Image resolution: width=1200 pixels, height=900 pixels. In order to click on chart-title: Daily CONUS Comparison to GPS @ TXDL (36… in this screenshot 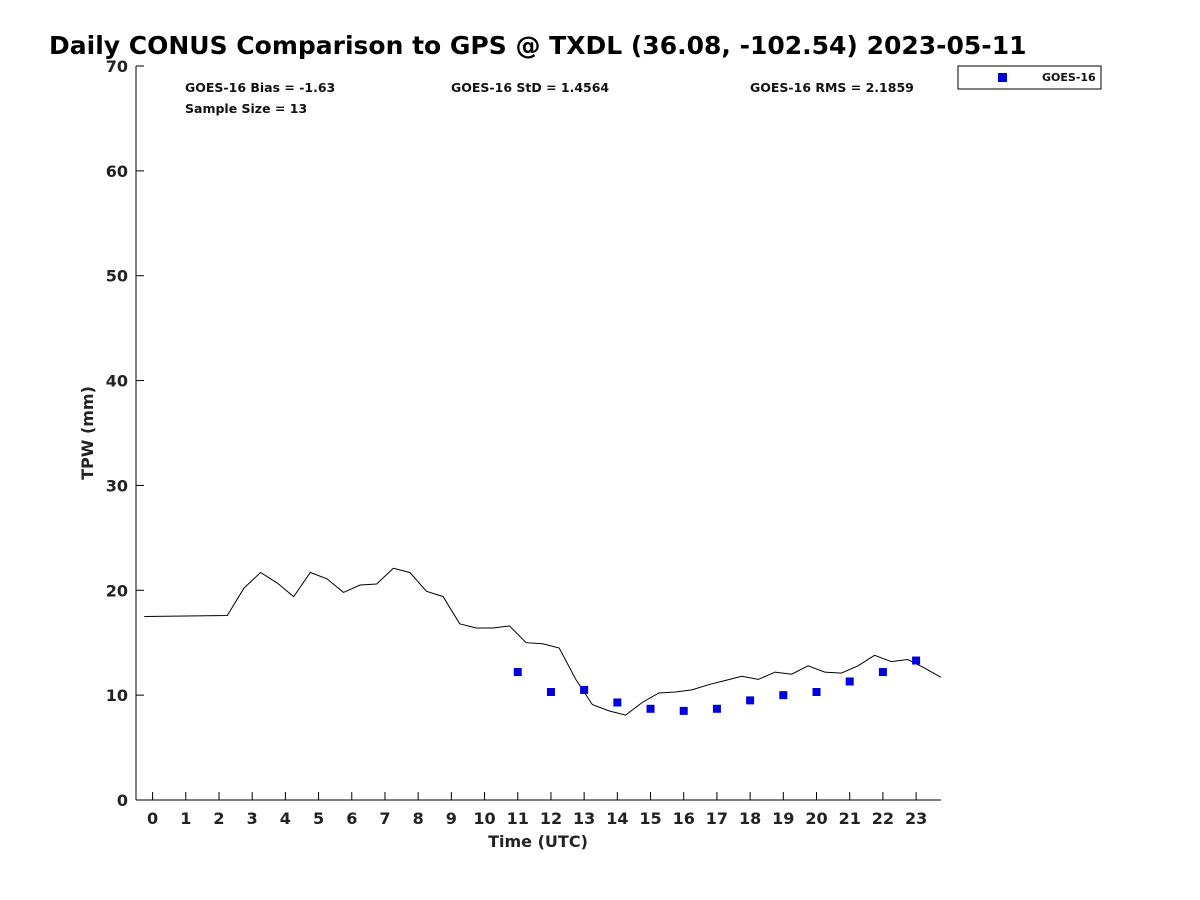, I will do `click(537, 45)`.